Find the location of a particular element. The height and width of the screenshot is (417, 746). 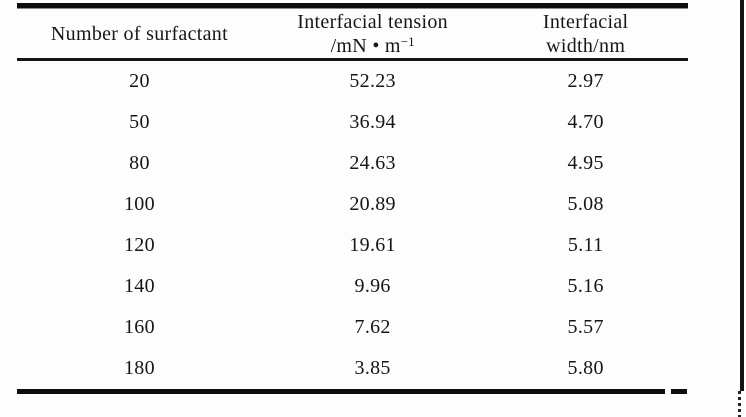

header-cell-interfacial-width: Interfacial width/nm is located at coordinates (585, 33).